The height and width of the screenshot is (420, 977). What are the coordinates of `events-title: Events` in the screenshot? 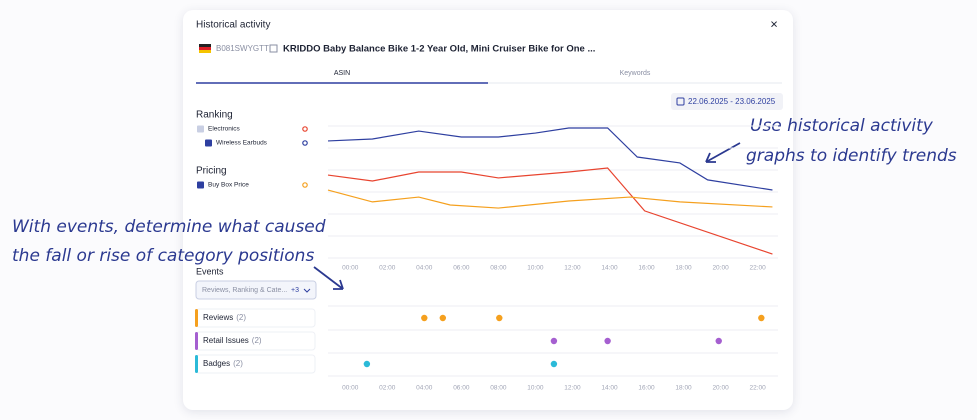 It's located at (210, 271).